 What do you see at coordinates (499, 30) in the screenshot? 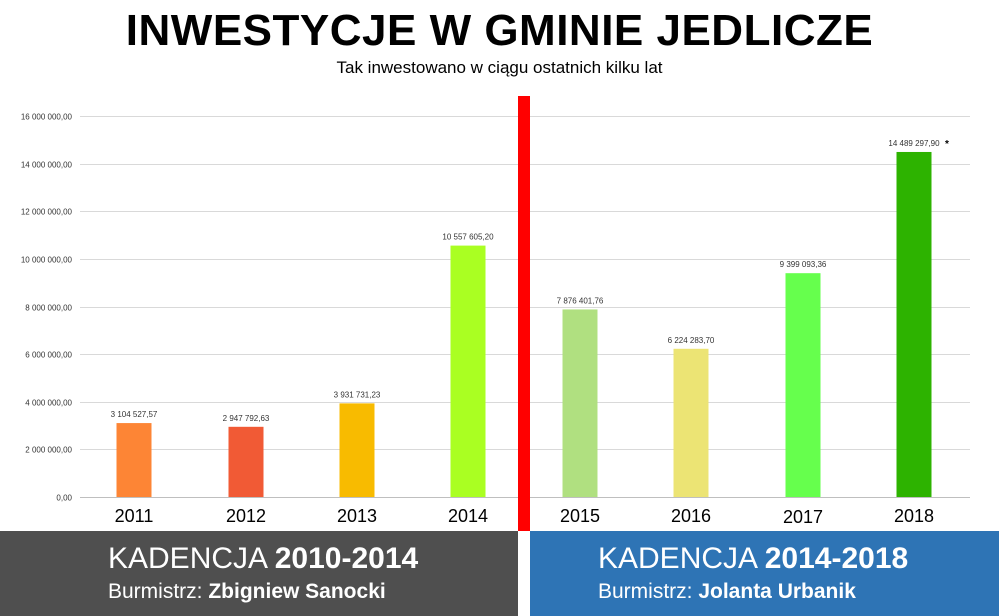
I see `chart-title: INWESTYCJE W GMINIE JEDLICZE` at bounding box center [499, 30].